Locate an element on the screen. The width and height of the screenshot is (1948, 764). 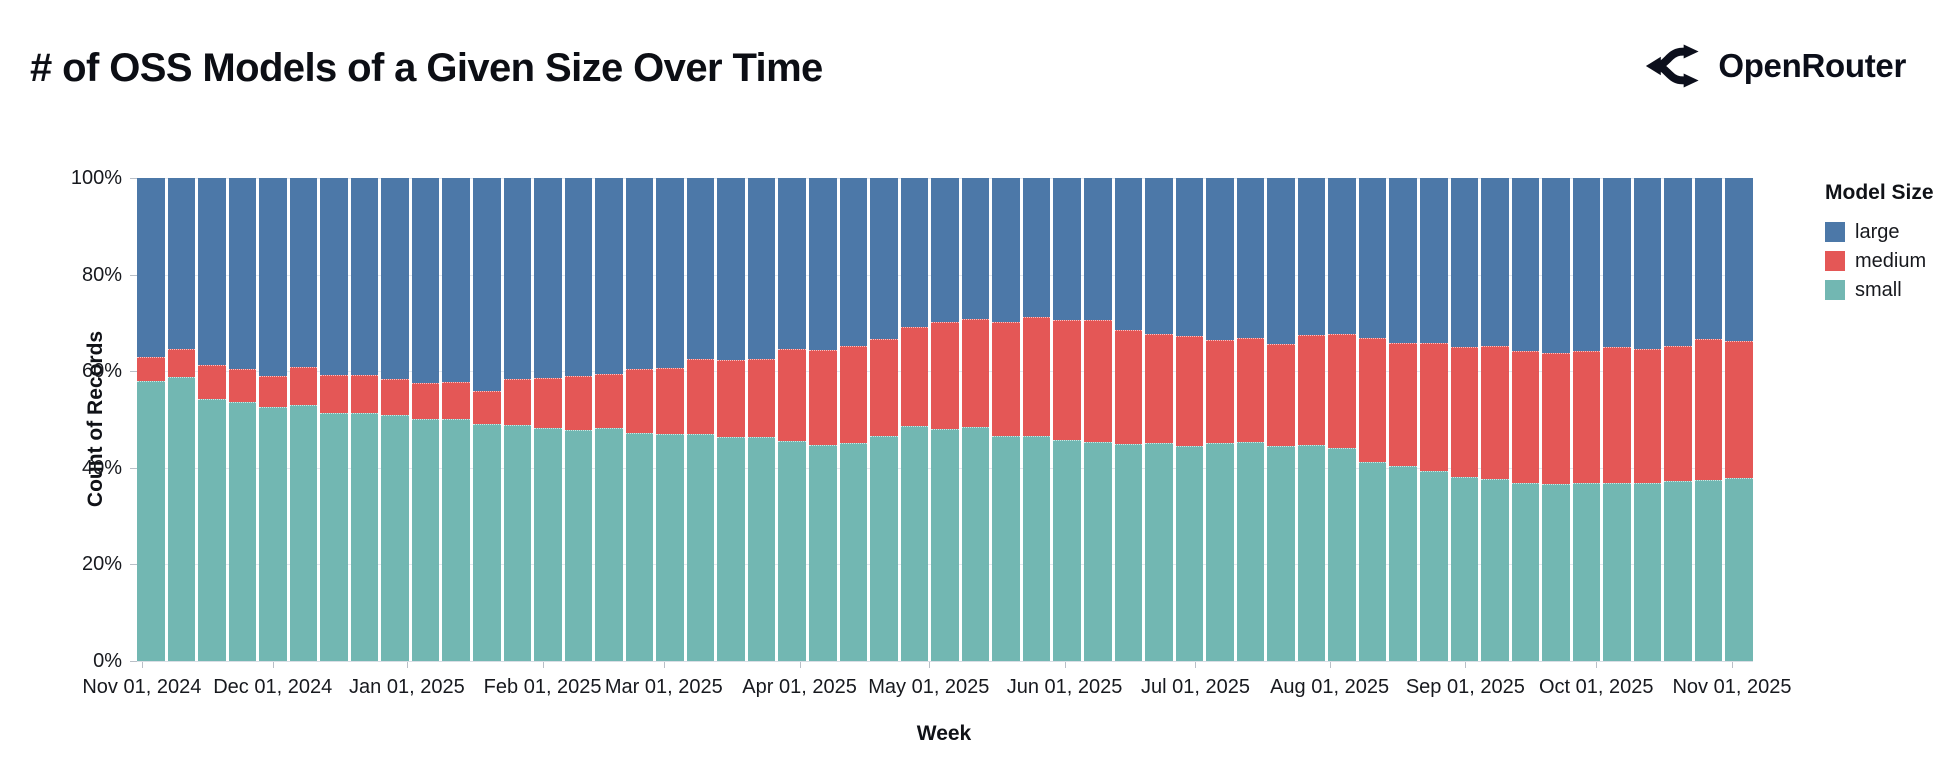
x-tick-label: Mar 01, 2025 is located at coordinates (663, 687).